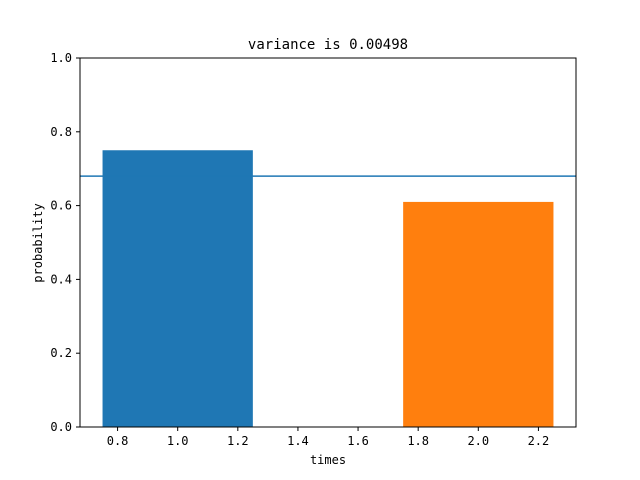  What do you see at coordinates (61, 206) in the screenshot?
I see `y-tick-label-4: 0.6` at bounding box center [61, 206].